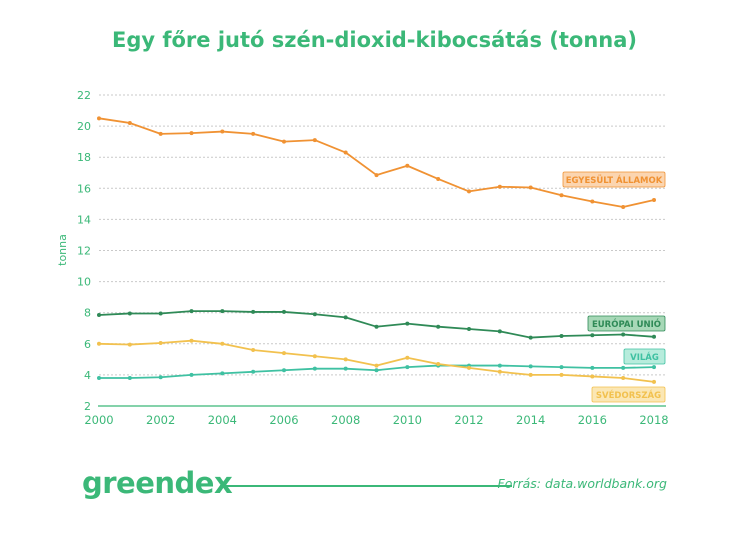 The height and width of the screenshot is (535, 749). I want to click on series-label: EURÓPAI UNIÓ, so click(626, 324).